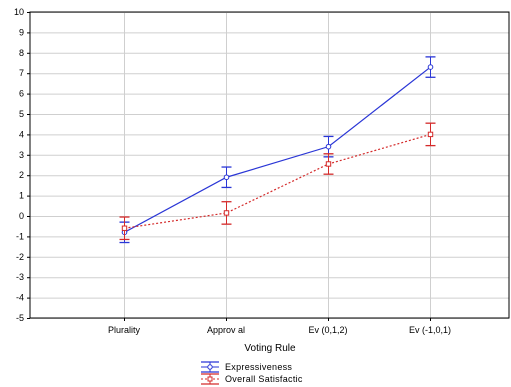 The image size is (511, 387). Describe the element at coordinates (21, 94) in the screenshot. I see `y-tick-label: 6` at that location.